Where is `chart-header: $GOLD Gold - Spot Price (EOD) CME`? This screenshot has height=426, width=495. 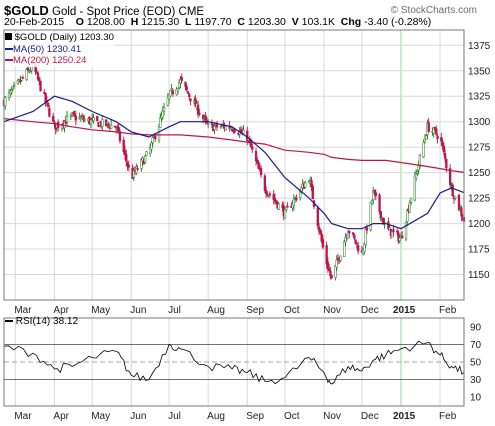 chart-header: $GOLD Gold - Spot Price (EOD) CME is located at coordinates (104, 10).